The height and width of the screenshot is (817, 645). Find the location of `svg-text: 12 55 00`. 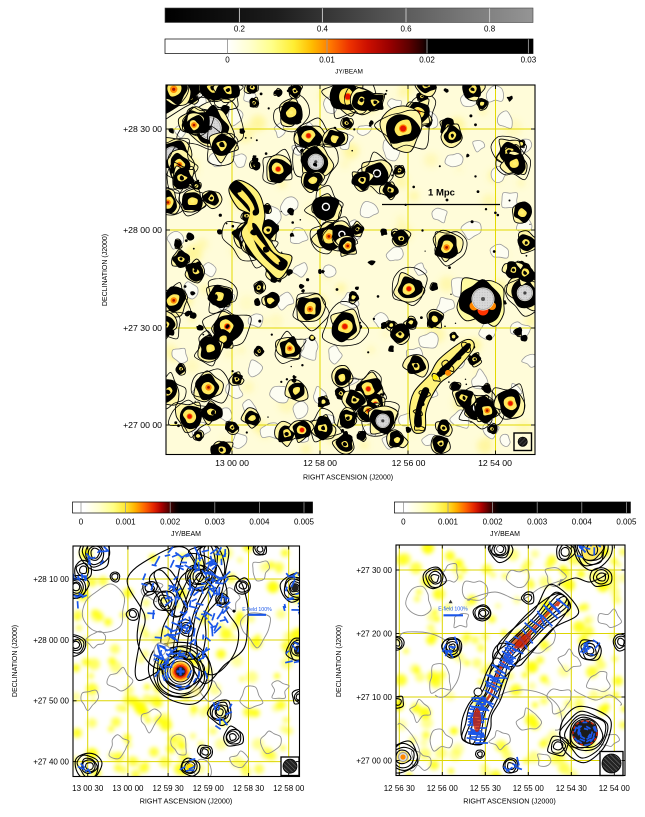

svg-text: 12 55 00 is located at coordinates (529, 788).